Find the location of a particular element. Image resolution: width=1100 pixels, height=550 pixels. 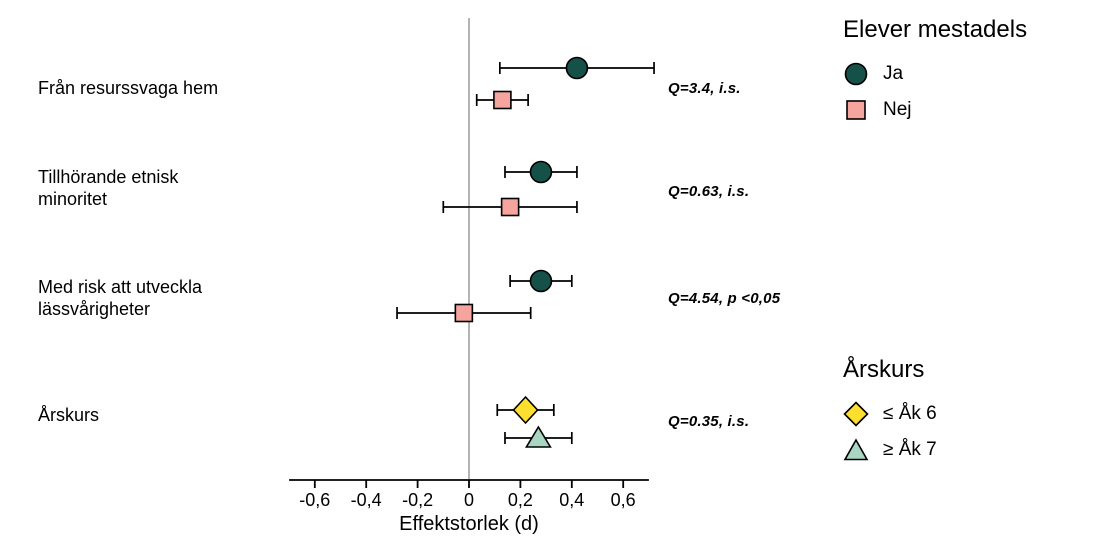

category-label-line: Från resurssvaga hem is located at coordinates (128, 88).